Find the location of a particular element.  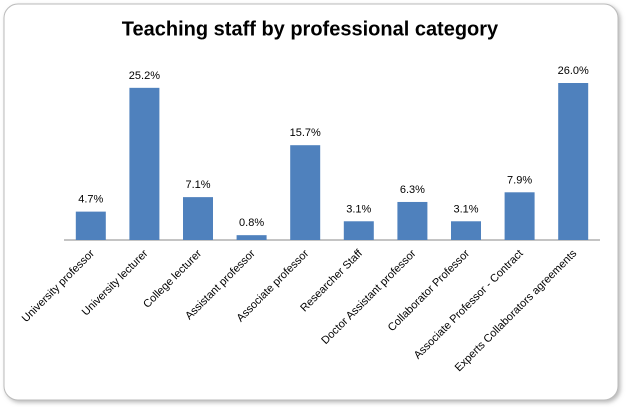

value-label: 15.7% is located at coordinates (305, 133).